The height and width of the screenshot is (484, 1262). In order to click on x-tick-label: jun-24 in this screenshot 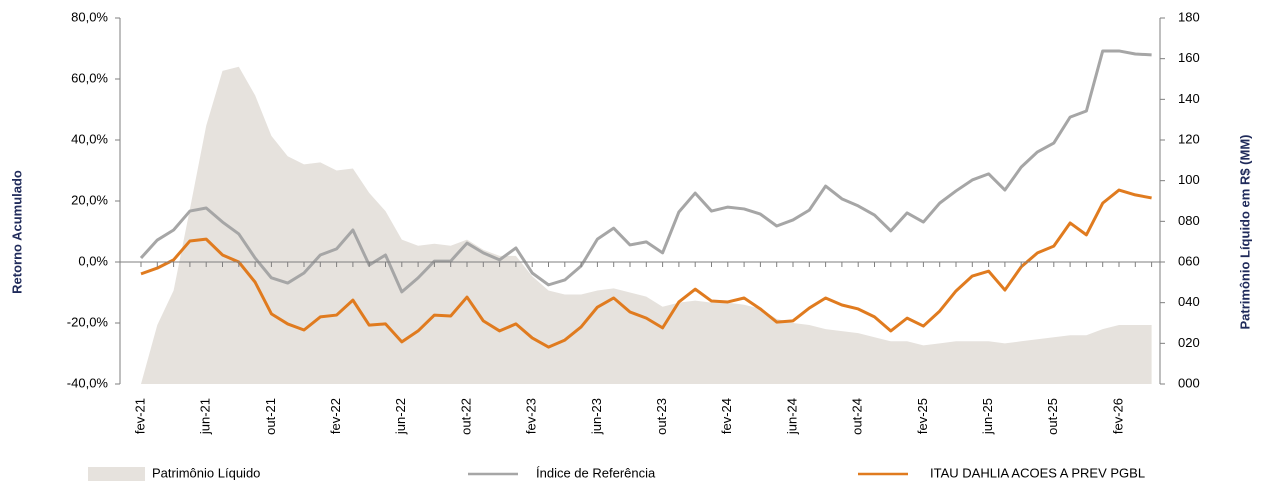, I will do `click(791, 416)`.